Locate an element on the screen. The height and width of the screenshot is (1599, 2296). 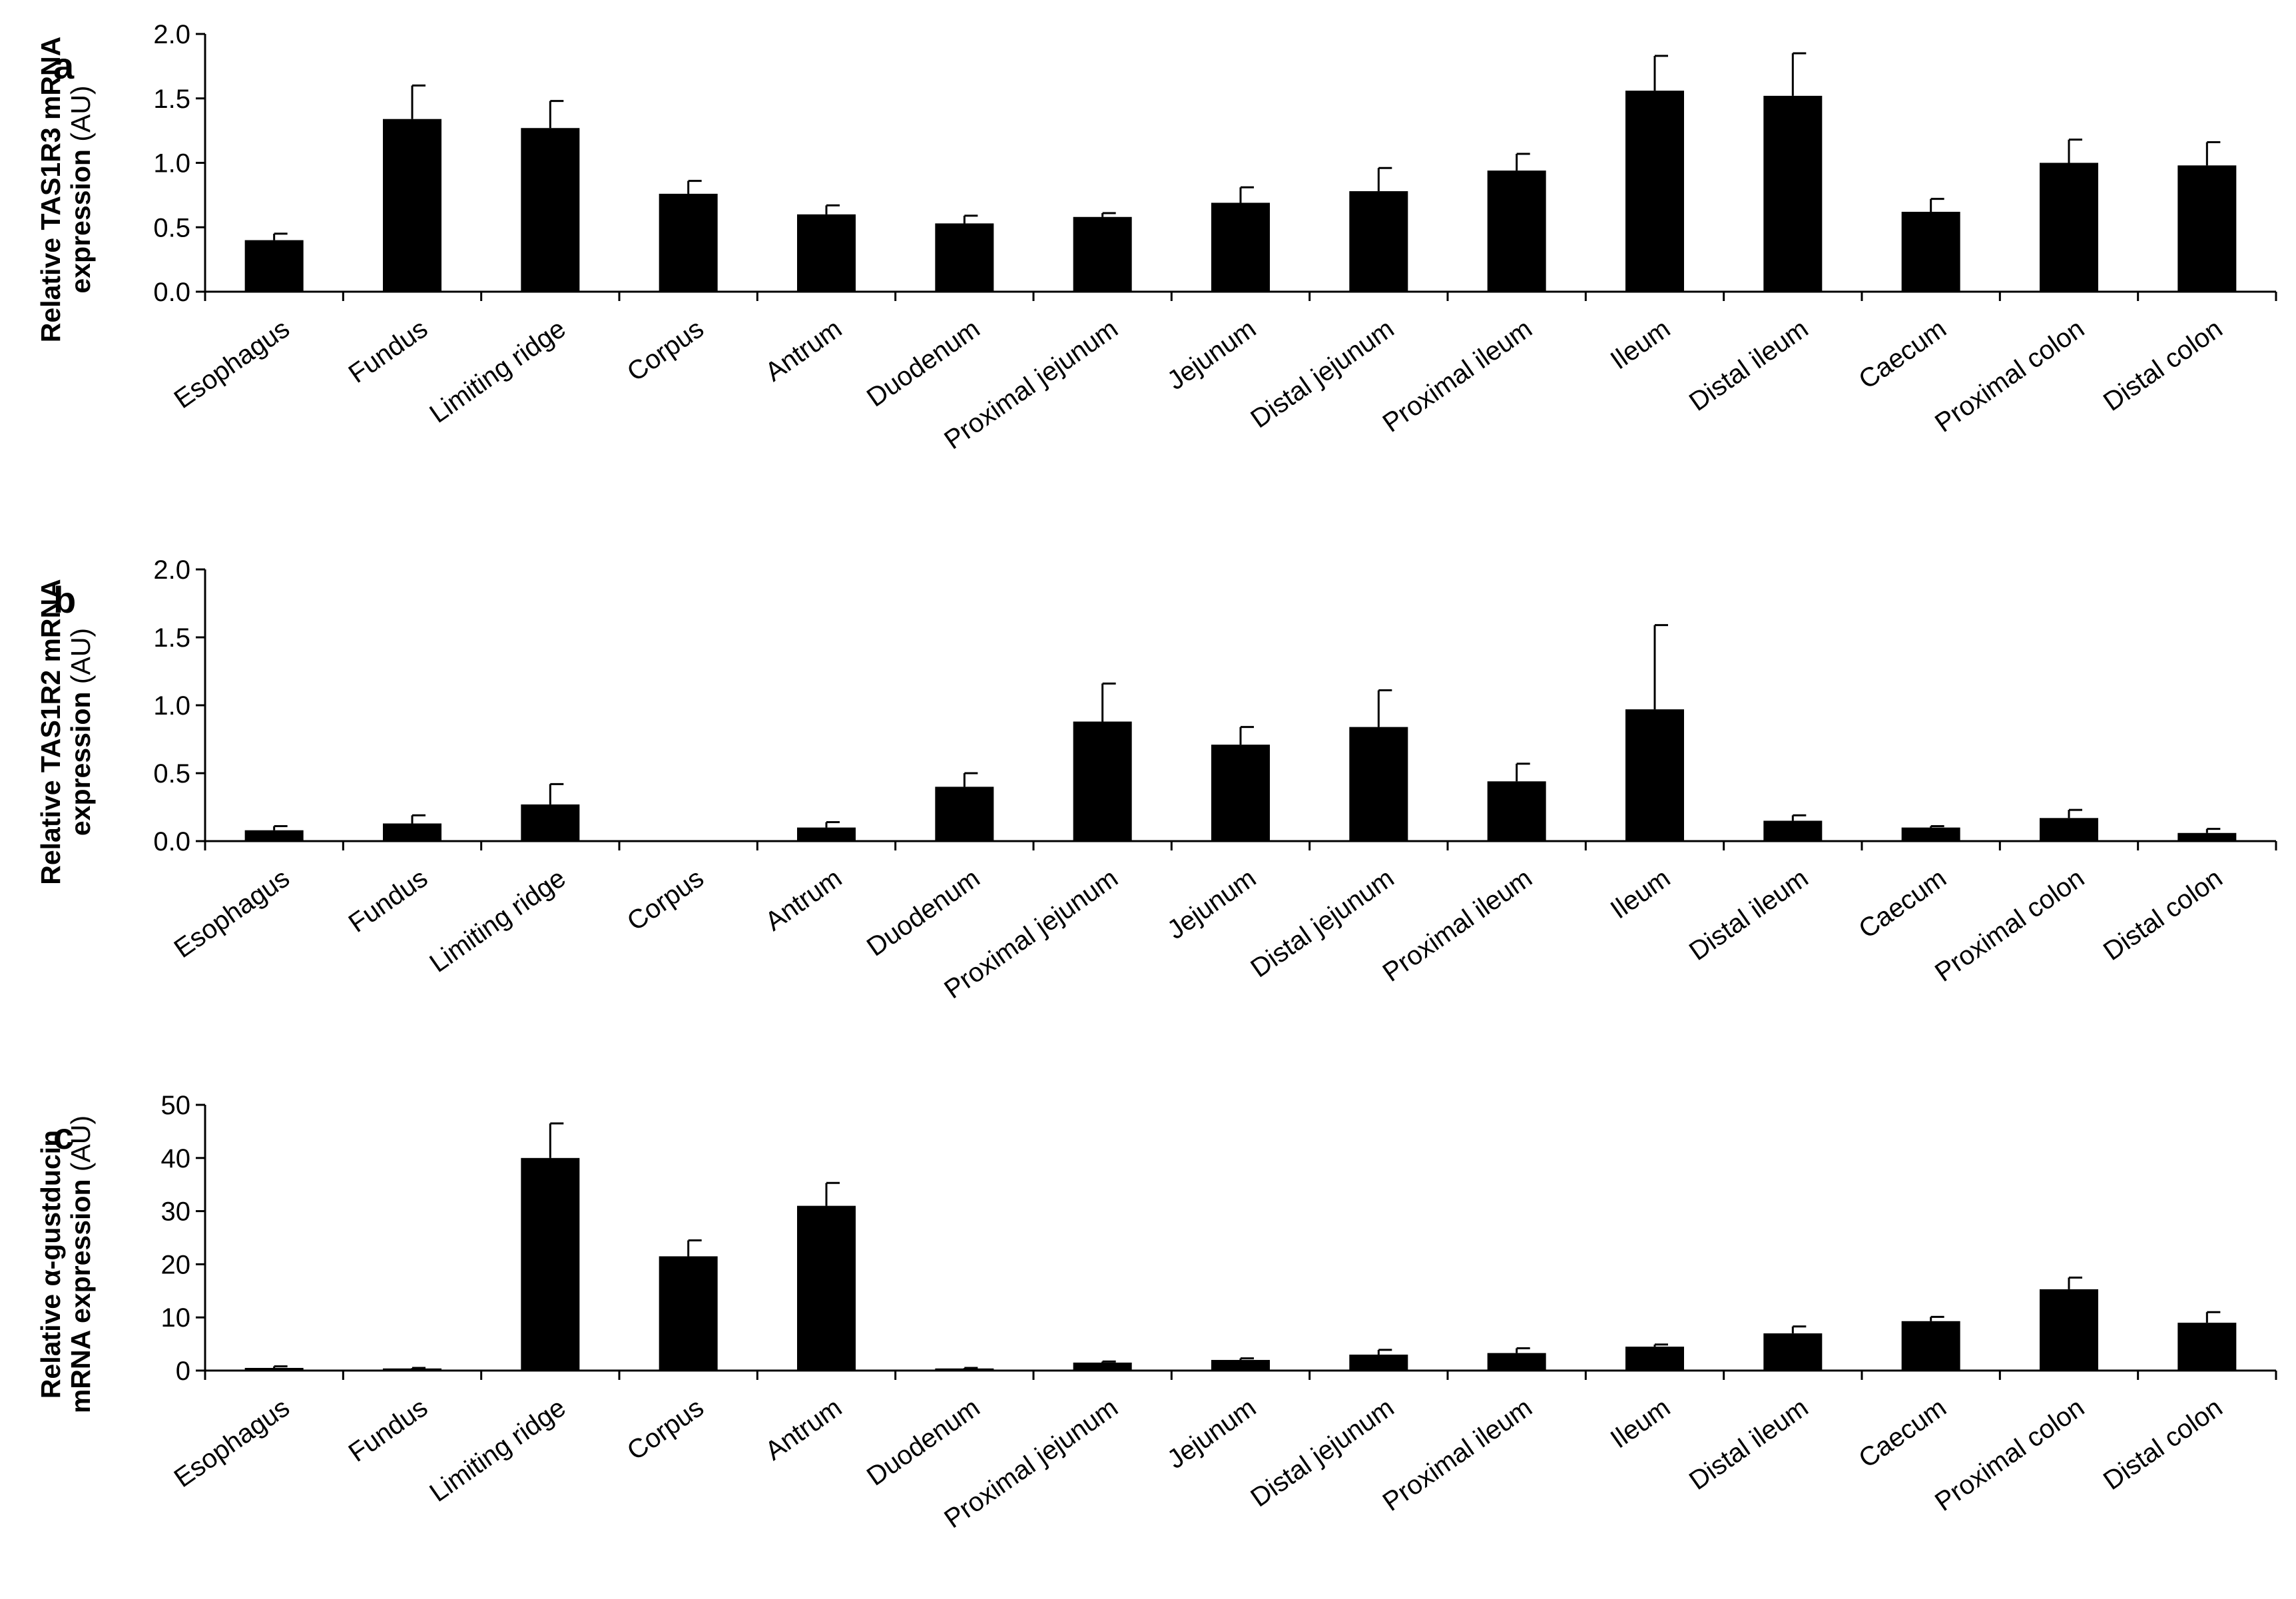
y-axis-title-line2-bold: mRNA expression is located at coordinates (81, 1297).